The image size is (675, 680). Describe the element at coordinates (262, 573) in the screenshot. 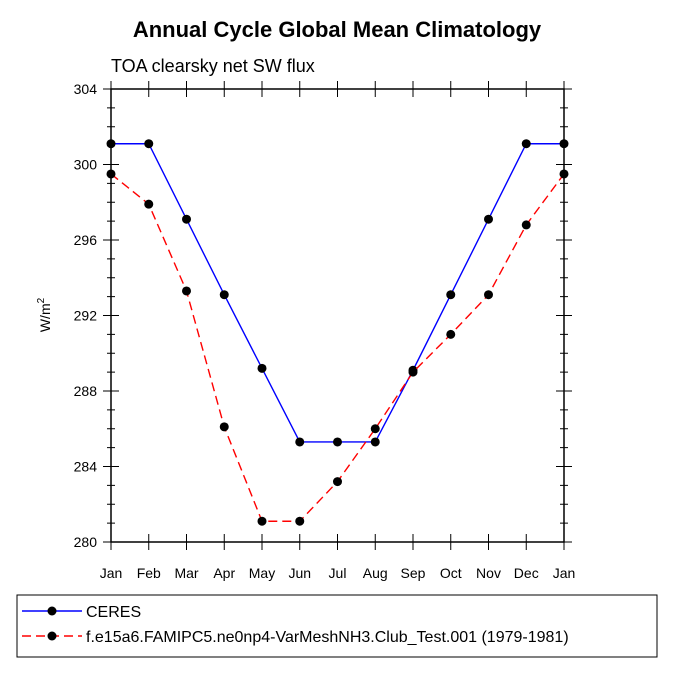

I see `x-tick-label: May` at that location.